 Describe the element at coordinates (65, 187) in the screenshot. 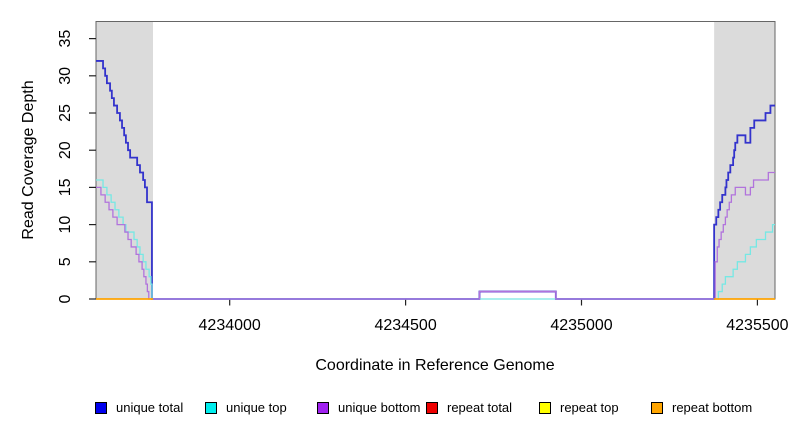

I see `y-tick-label: 15` at that location.